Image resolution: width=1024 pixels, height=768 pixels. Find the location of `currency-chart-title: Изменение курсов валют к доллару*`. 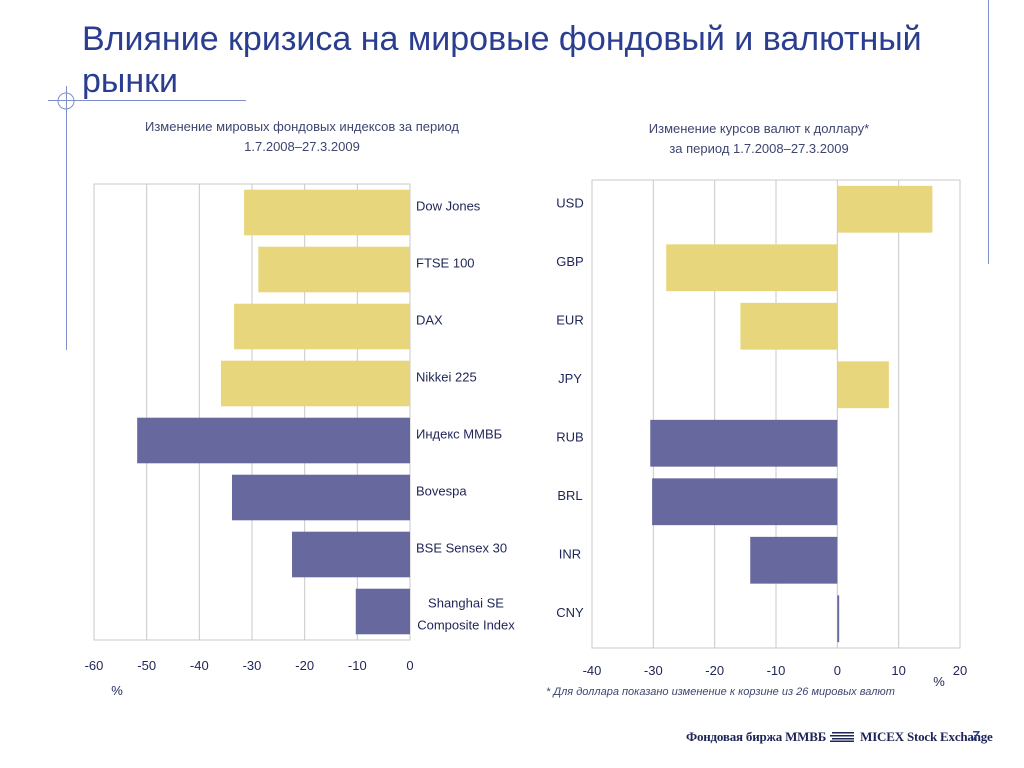

currency-chart-title: Изменение курсов валют к доллару* is located at coordinates (759, 128).